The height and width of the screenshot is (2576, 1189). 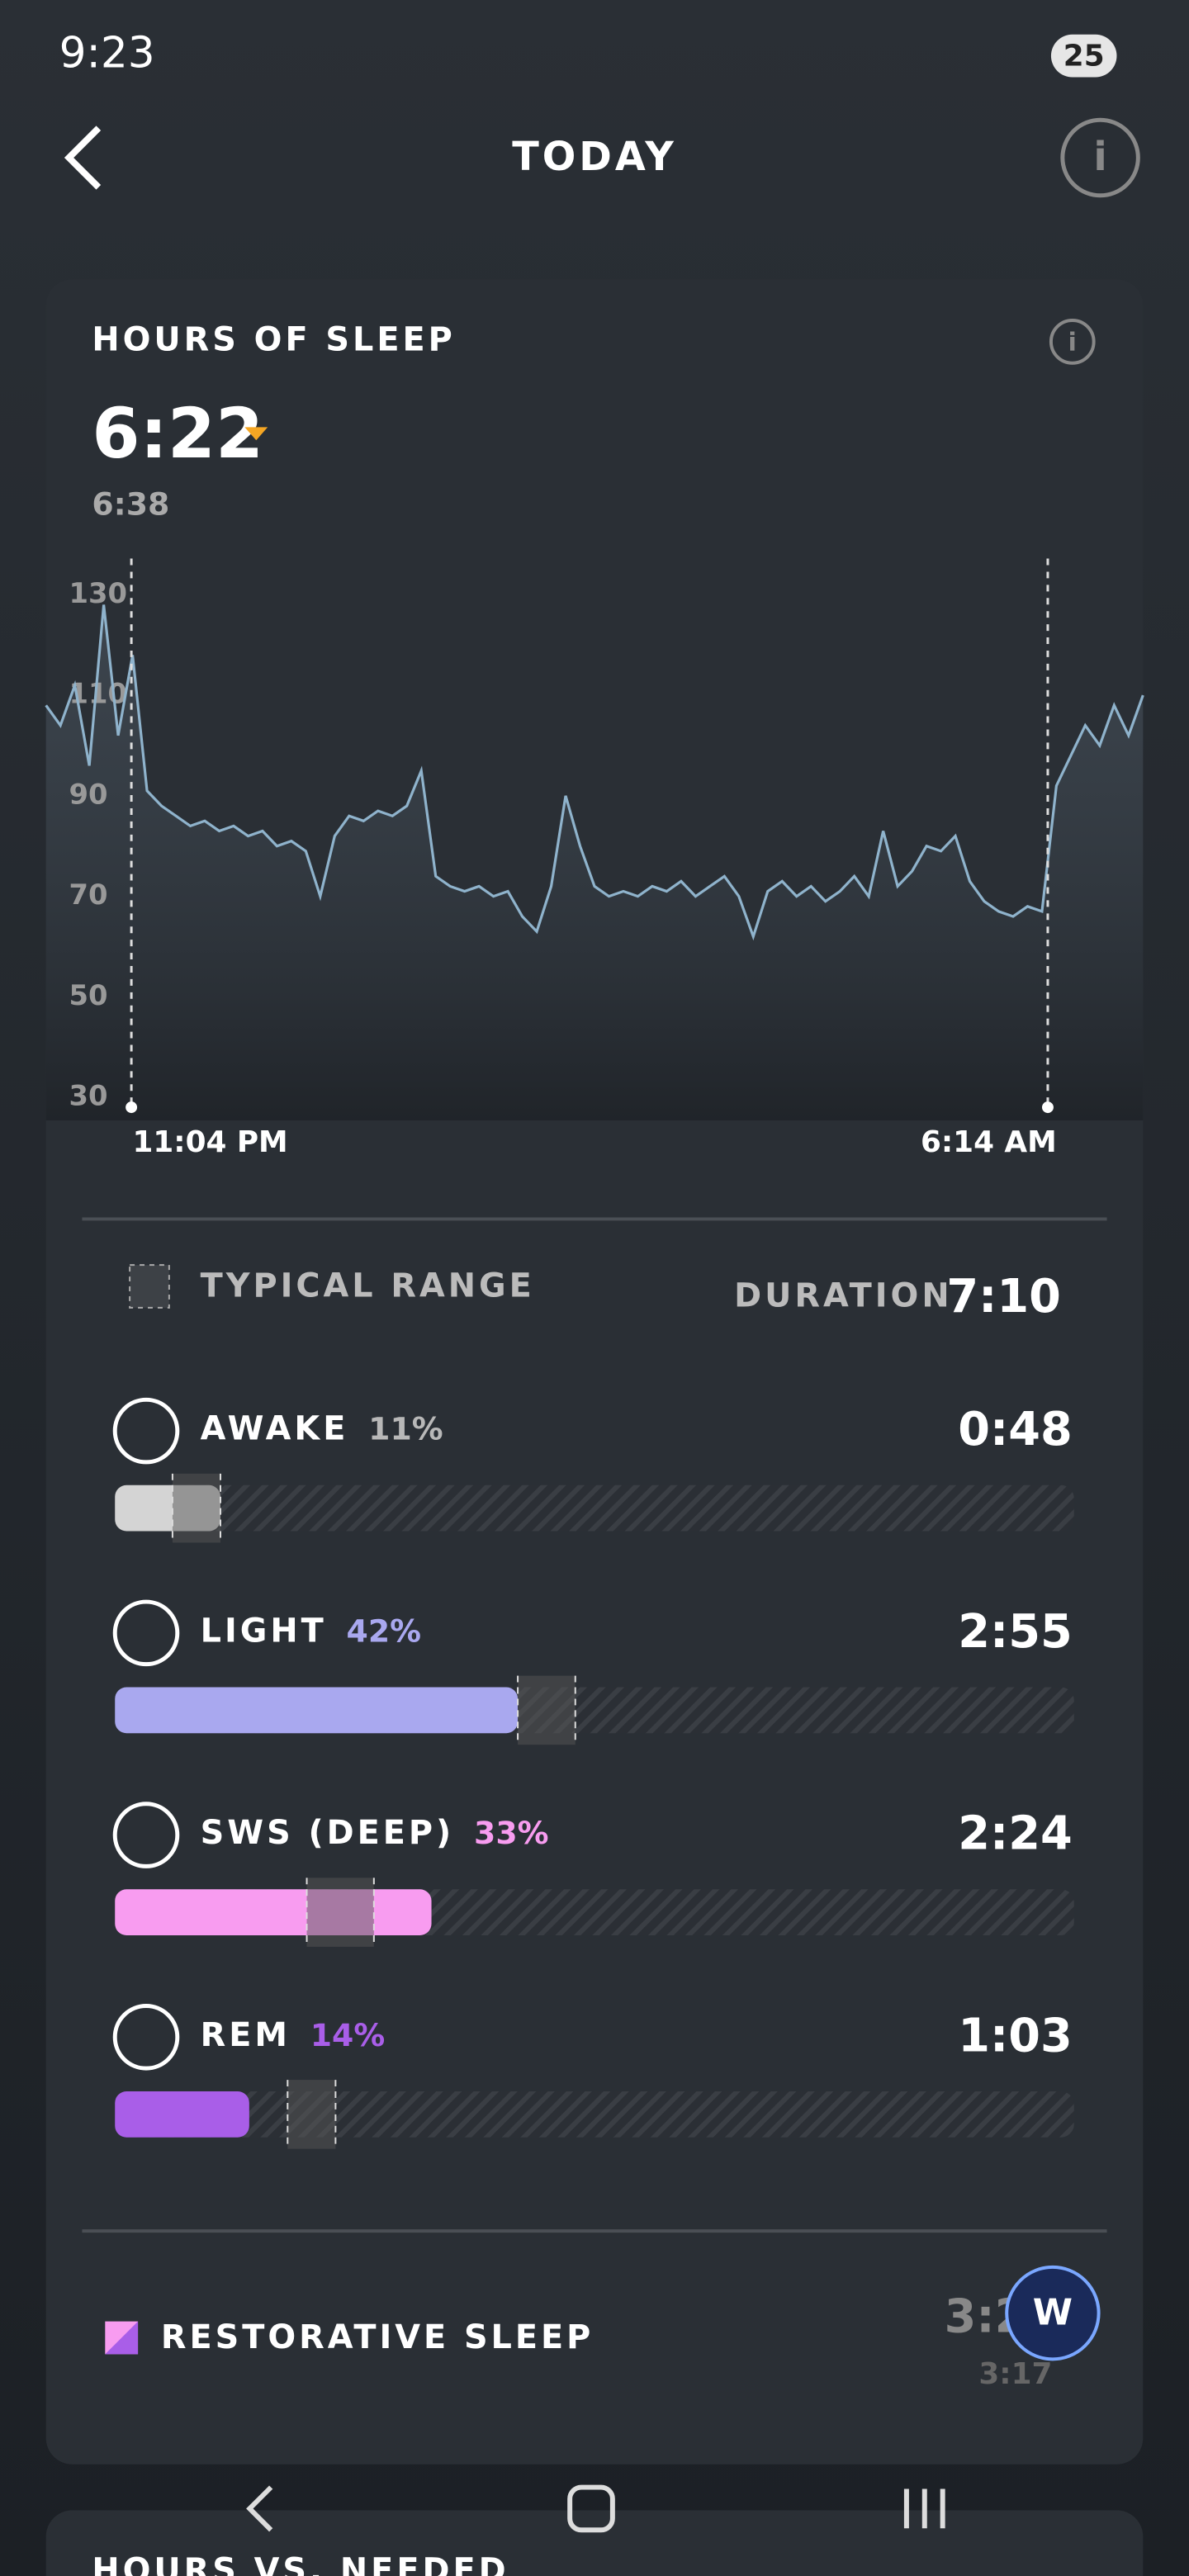 I want to click on duration: 7:10, so click(x=1003, y=1297).